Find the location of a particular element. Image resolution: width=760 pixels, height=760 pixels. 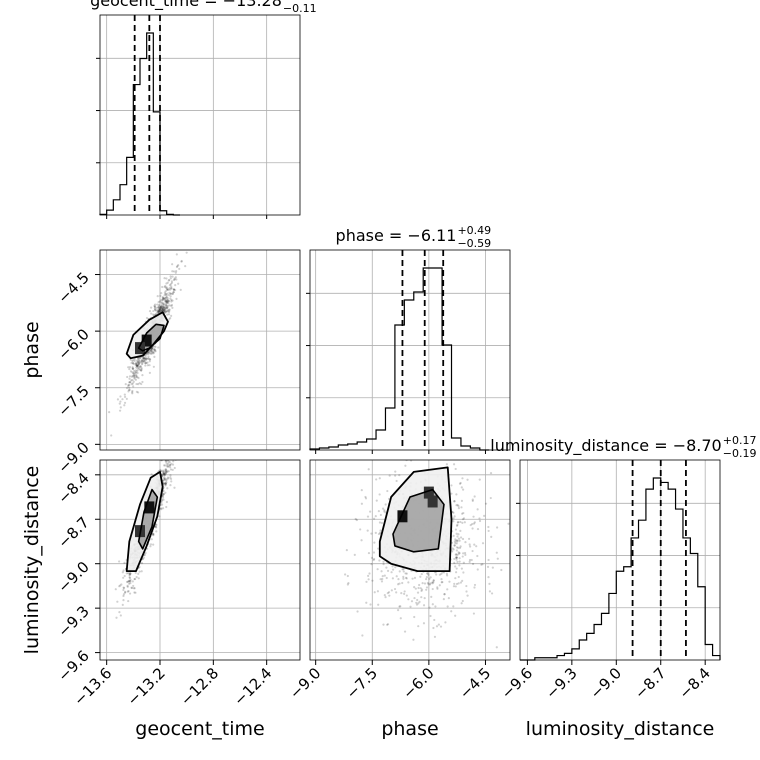

x-tick-label: −7.5 is located at coordinates (362, 683).